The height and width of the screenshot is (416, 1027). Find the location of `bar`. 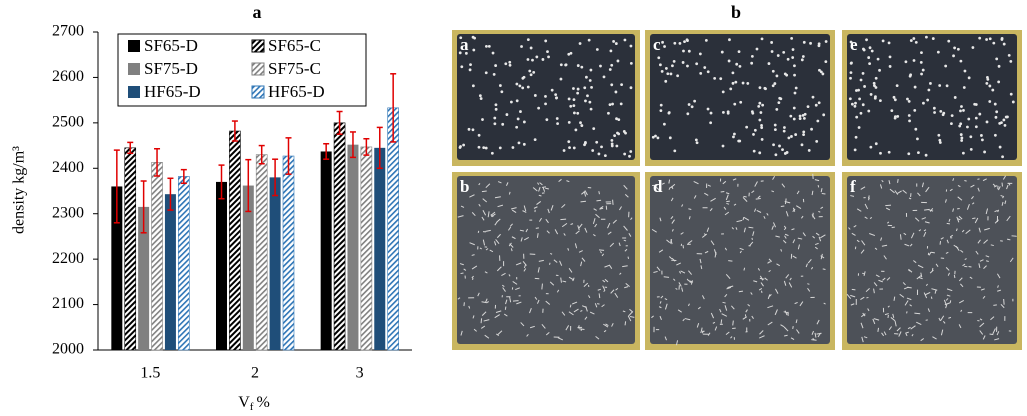

bar is located at coordinates (130, 249).